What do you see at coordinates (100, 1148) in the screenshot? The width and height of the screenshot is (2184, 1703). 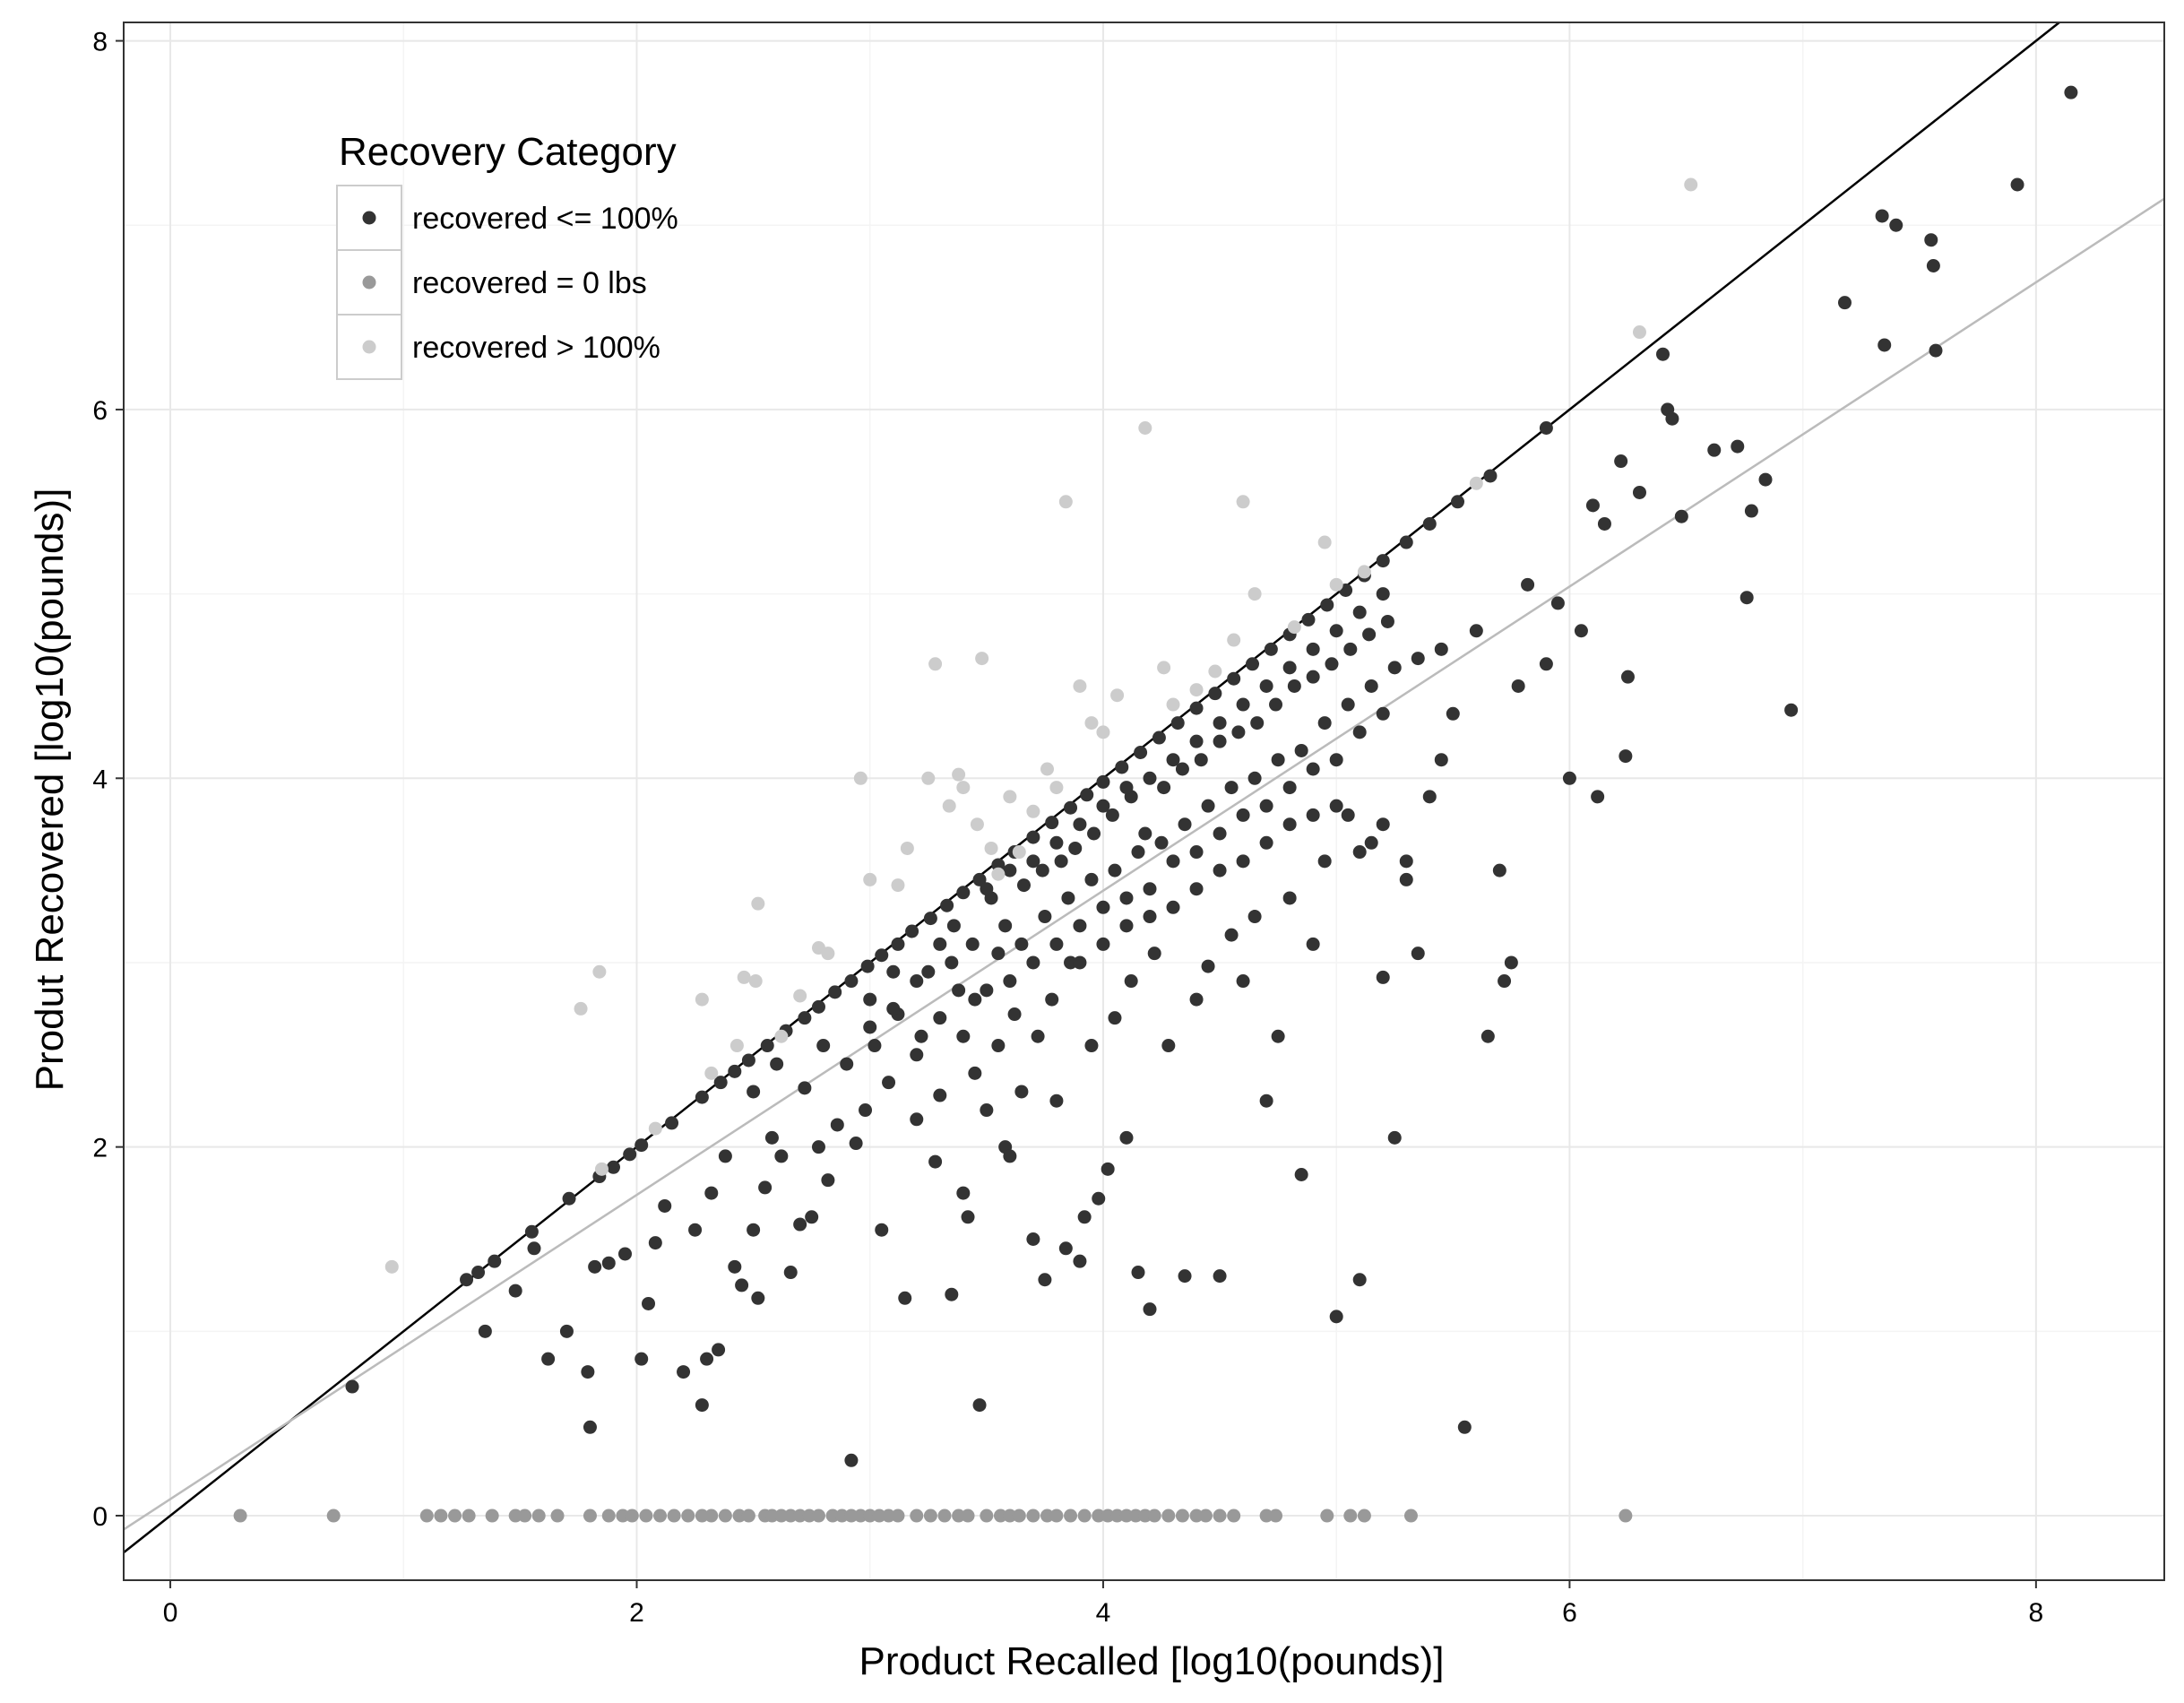 I see `y-tick-label: 2` at bounding box center [100, 1148].